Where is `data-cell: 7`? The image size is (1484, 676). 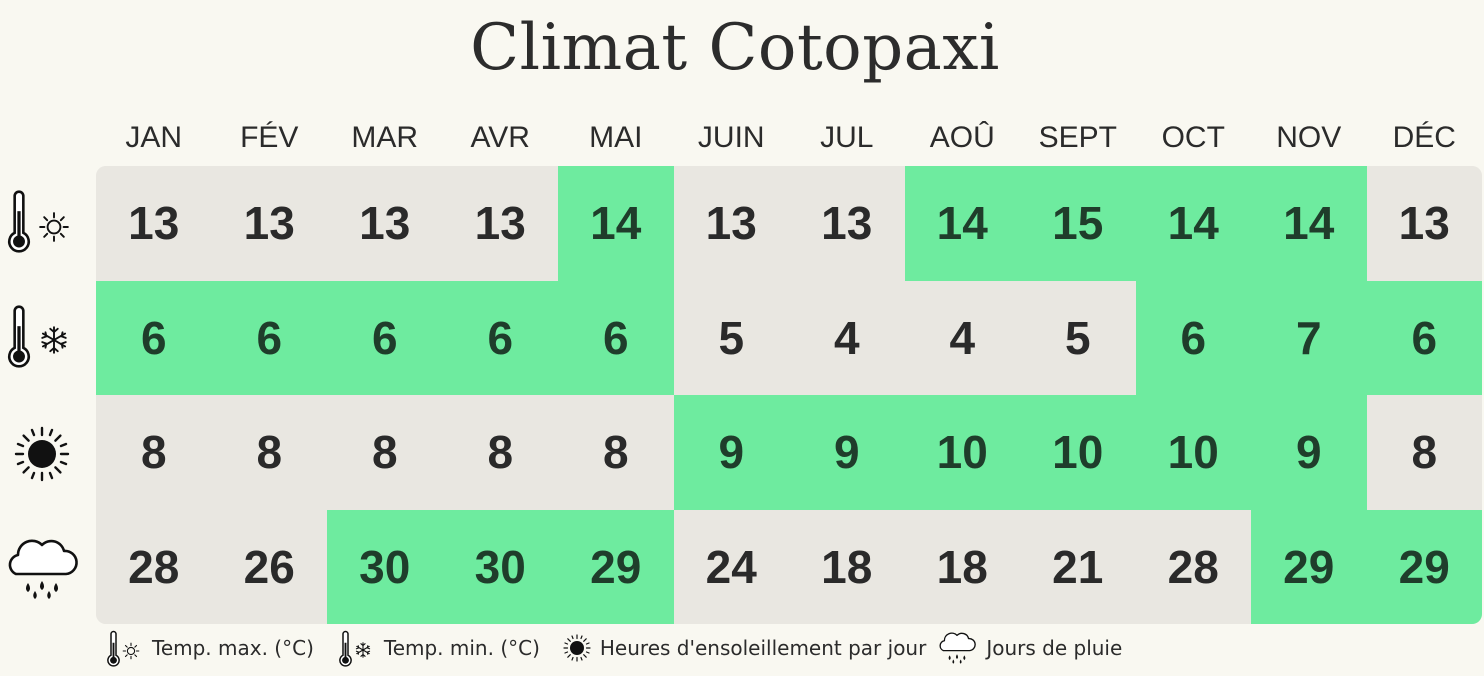
data-cell: 7 is located at coordinates (1309, 337).